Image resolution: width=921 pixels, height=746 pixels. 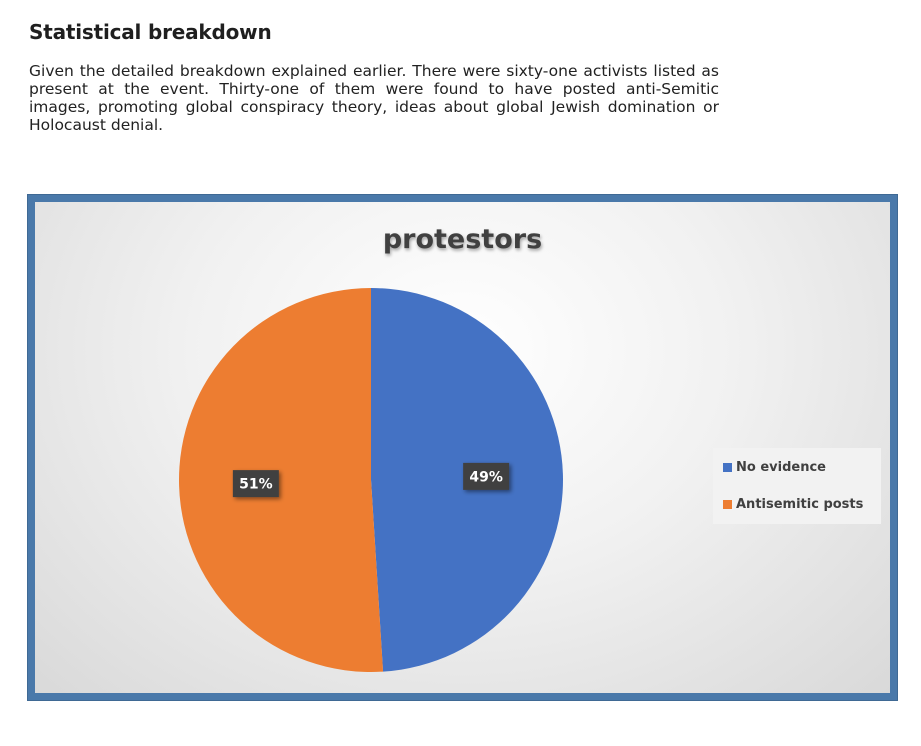 I want to click on section-heading: Statistical breakdown, so click(x=150, y=32).